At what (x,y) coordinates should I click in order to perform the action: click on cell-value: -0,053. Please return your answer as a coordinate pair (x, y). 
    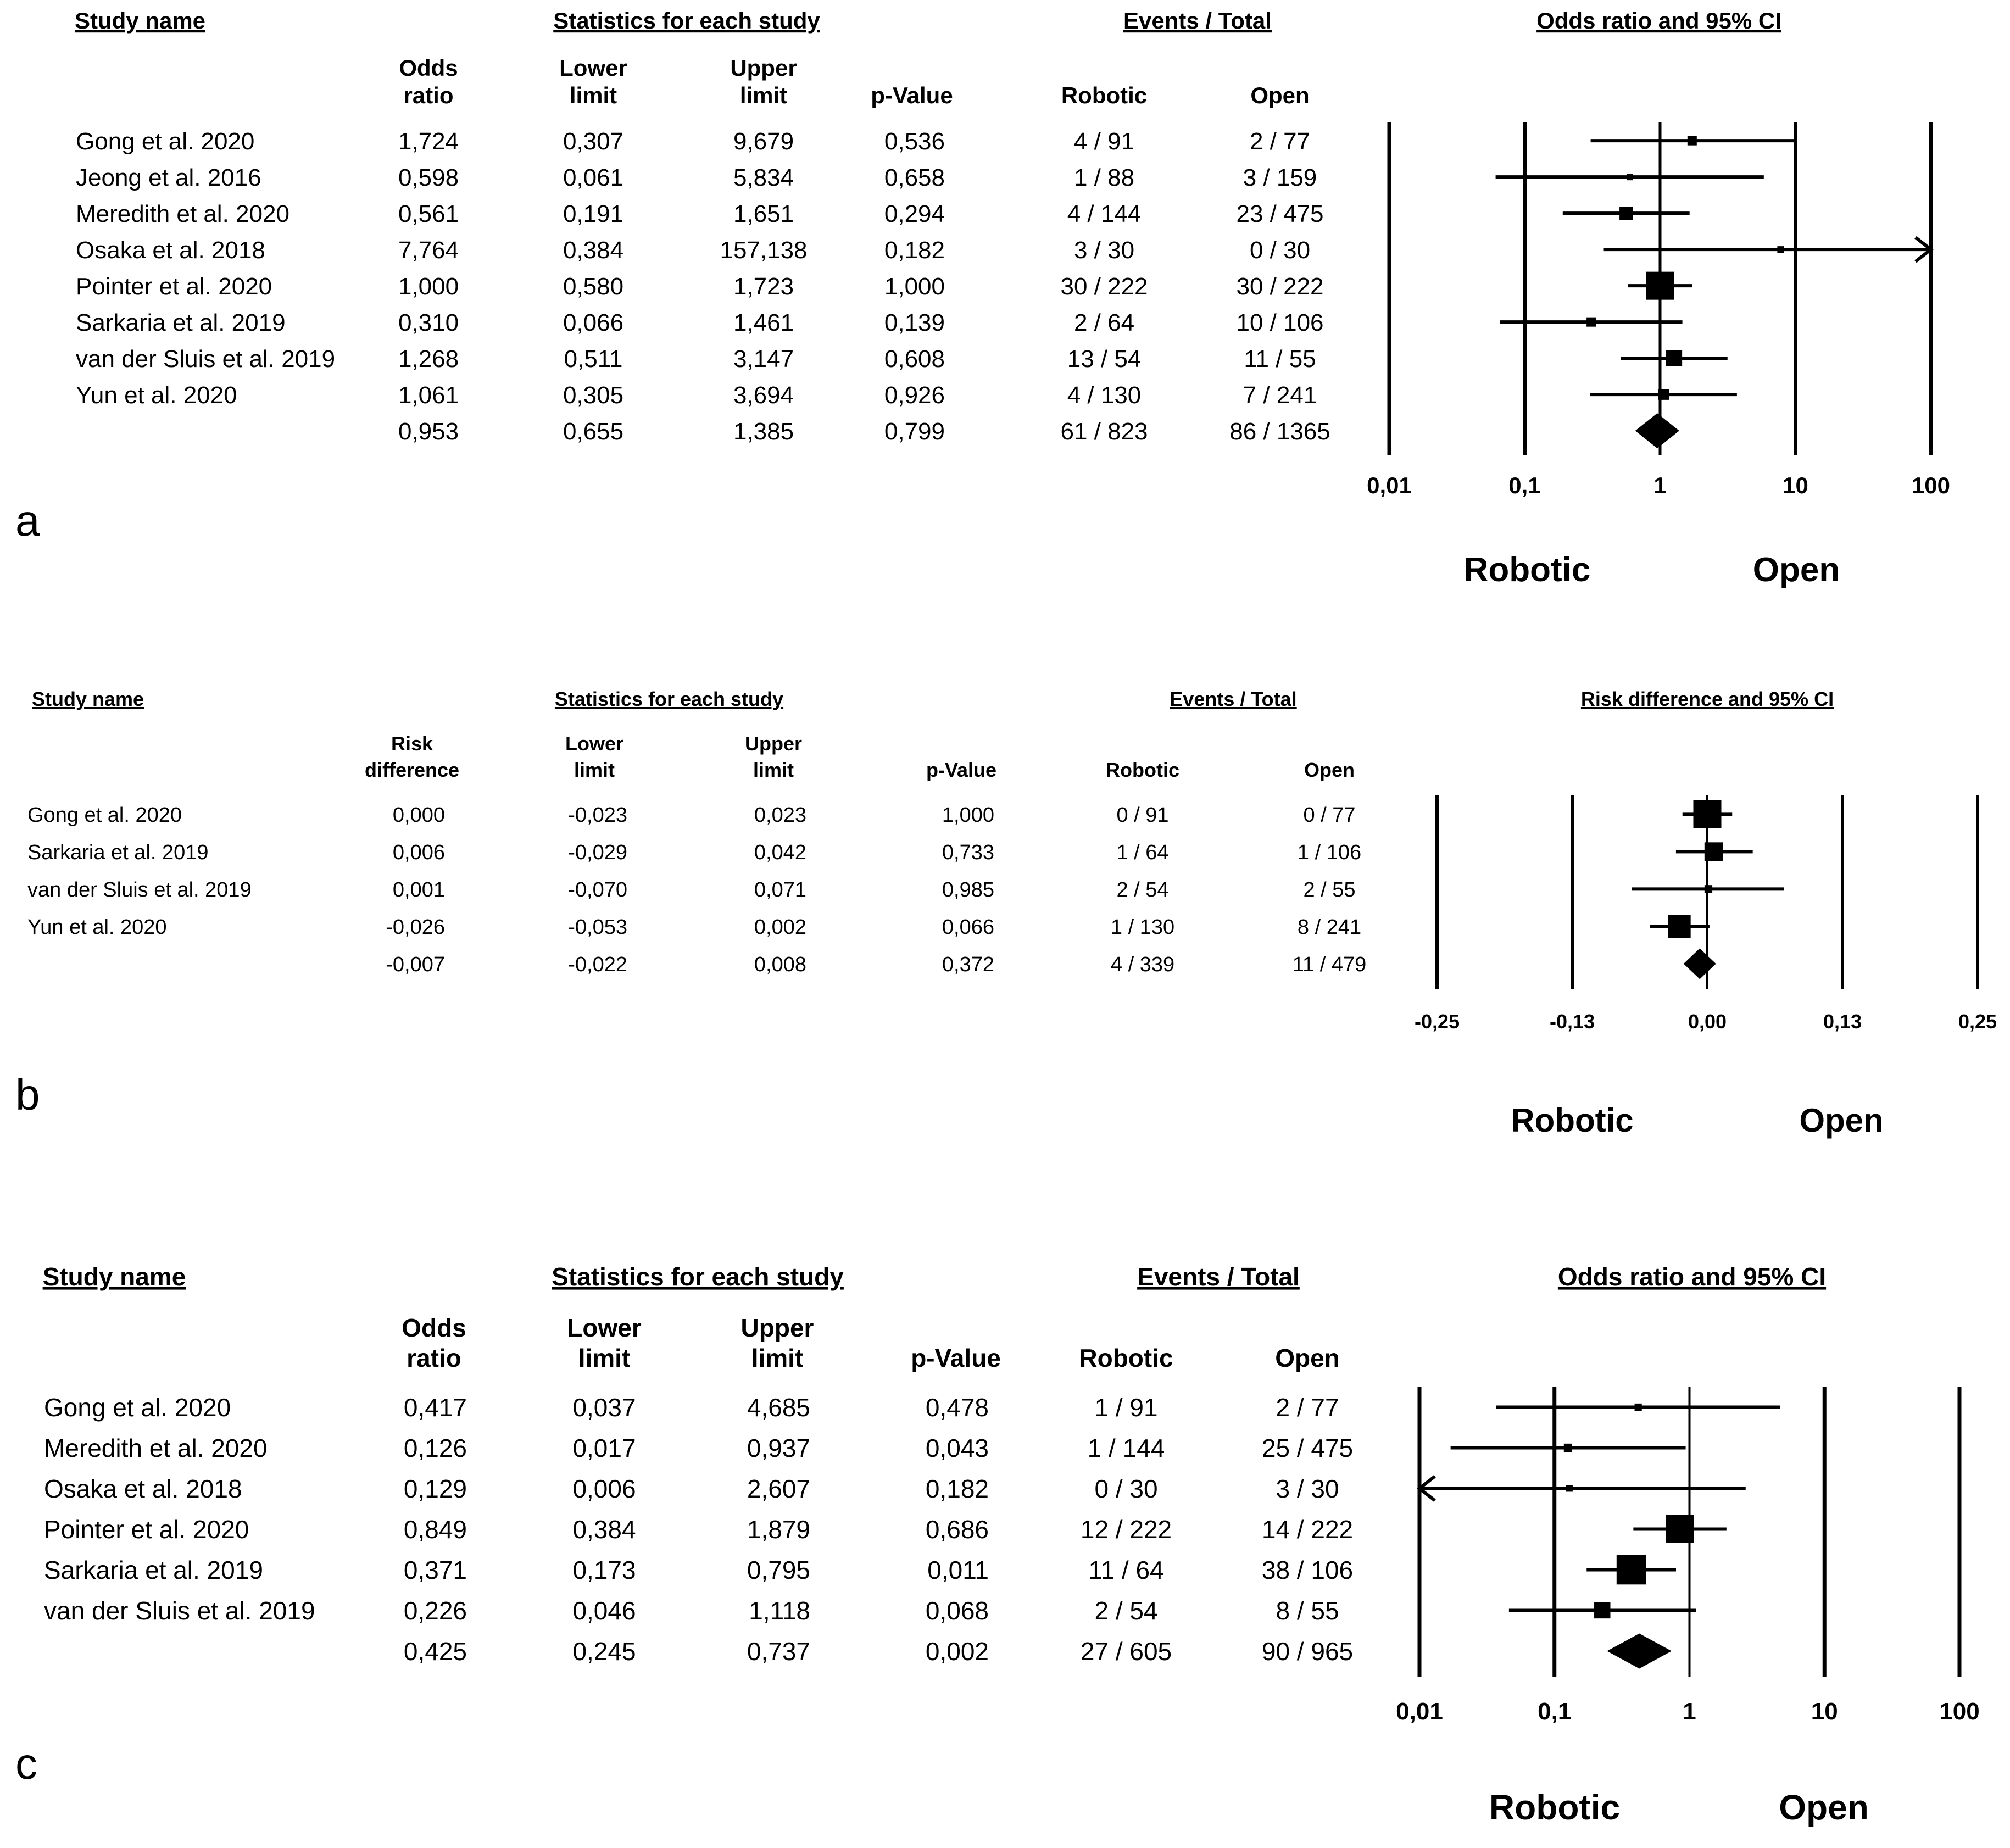
    Looking at the image, I should click on (598, 928).